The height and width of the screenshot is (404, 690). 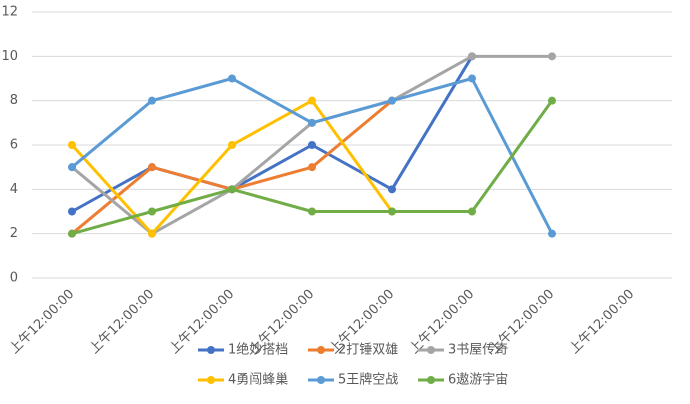 I want to click on legend-label: 3书屋传奇, so click(x=478, y=350).